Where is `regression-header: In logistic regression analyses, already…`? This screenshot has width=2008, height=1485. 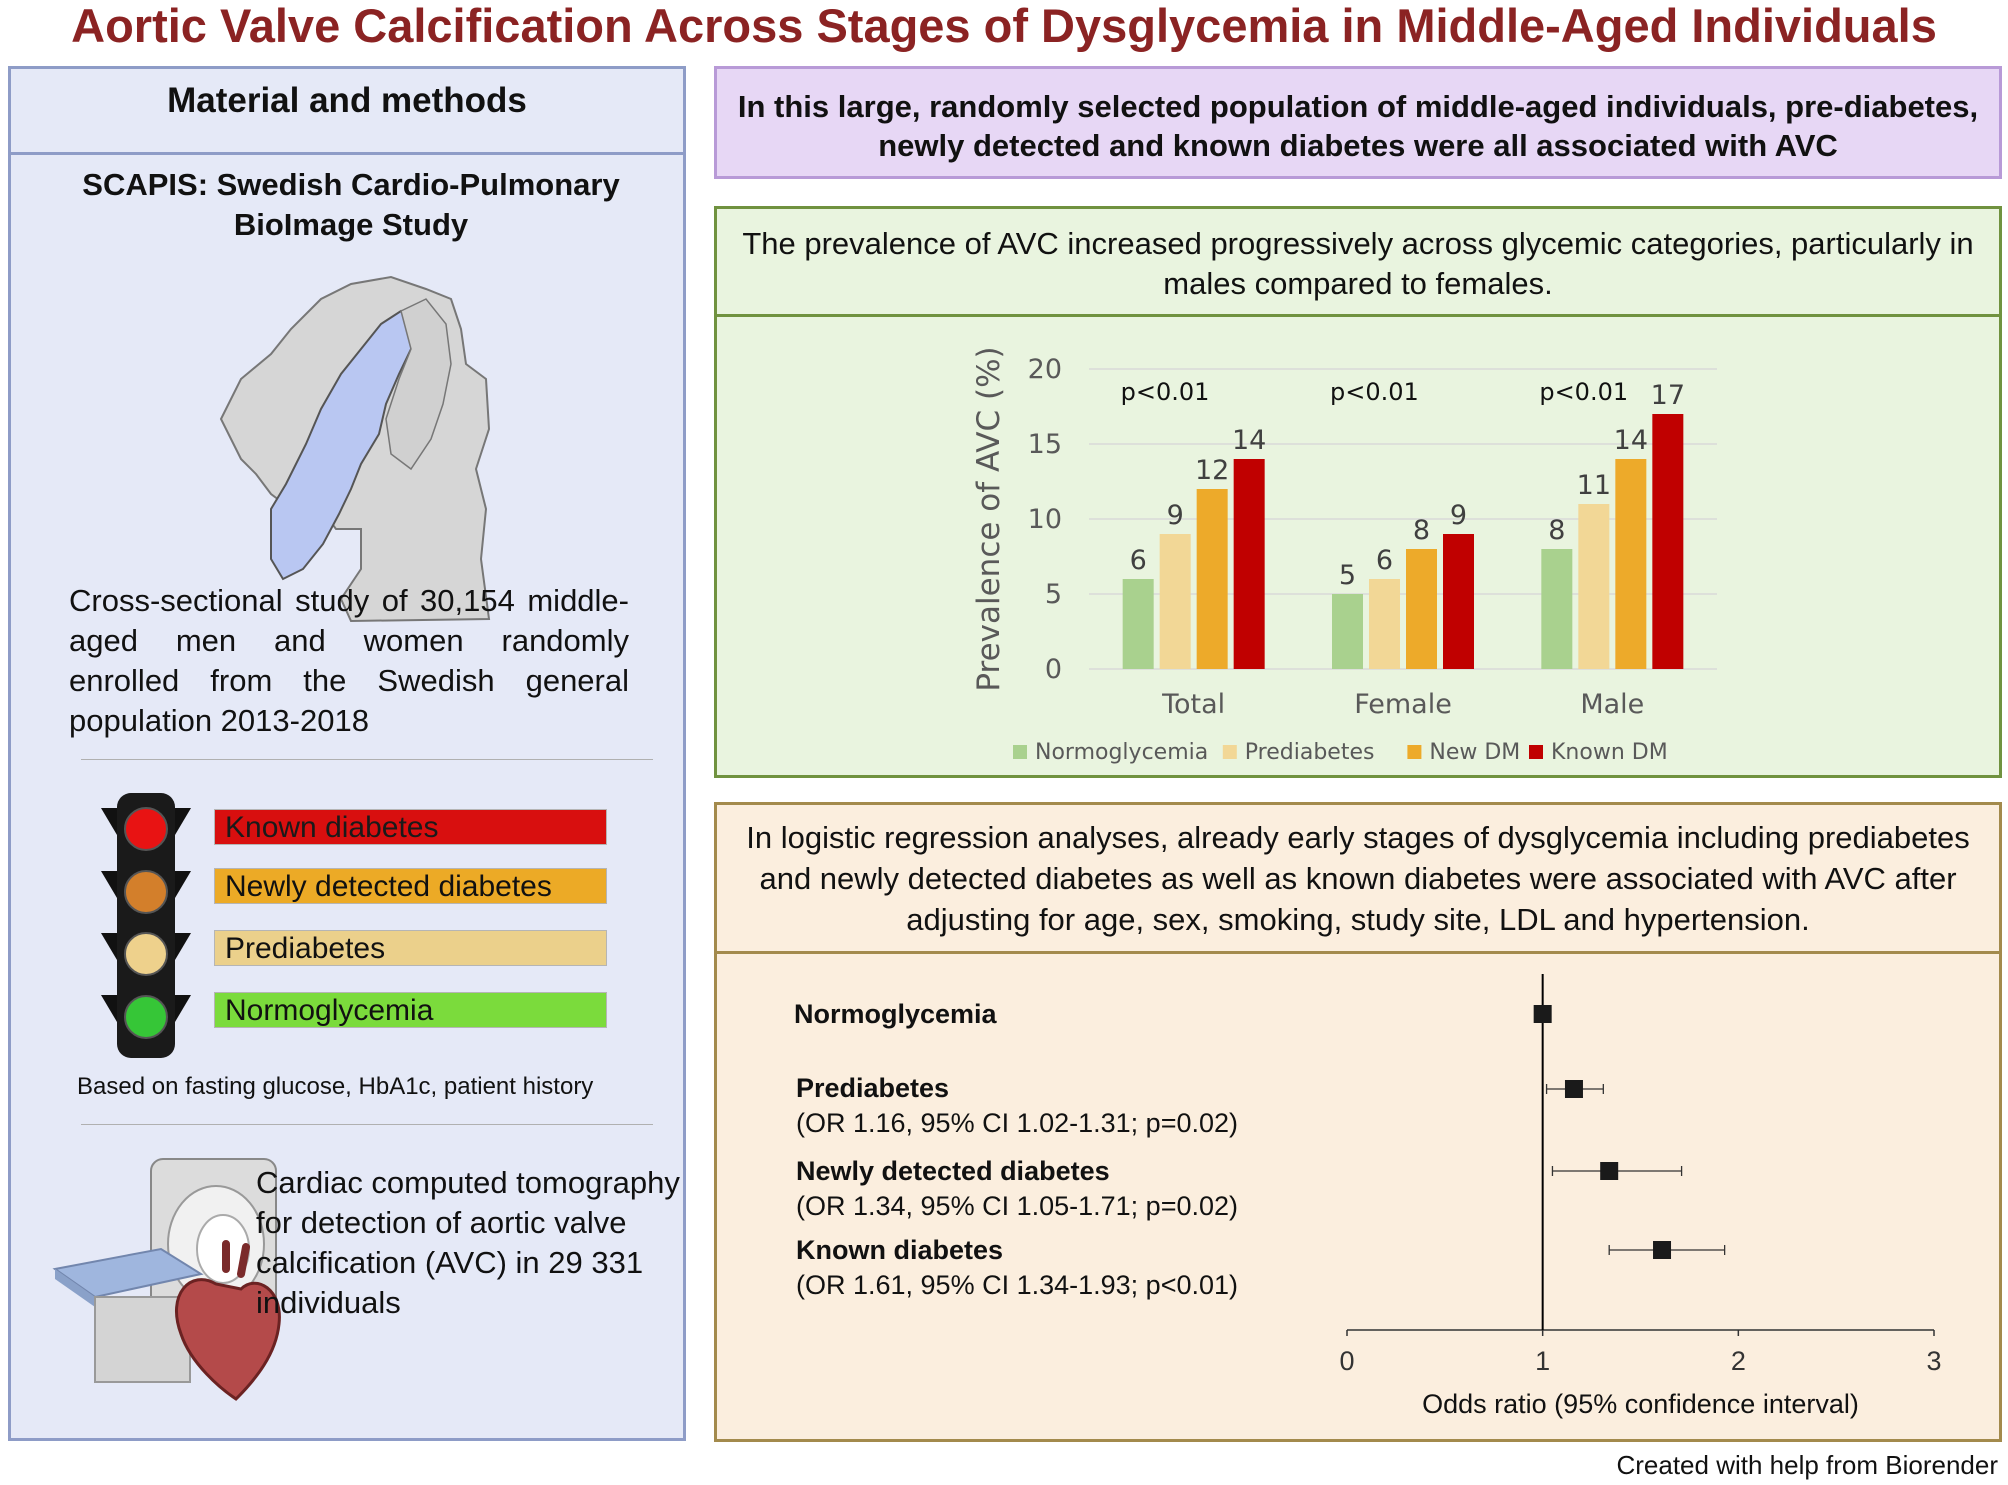
regression-header: In logistic regression analyses, already… is located at coordinates (1358, 879).